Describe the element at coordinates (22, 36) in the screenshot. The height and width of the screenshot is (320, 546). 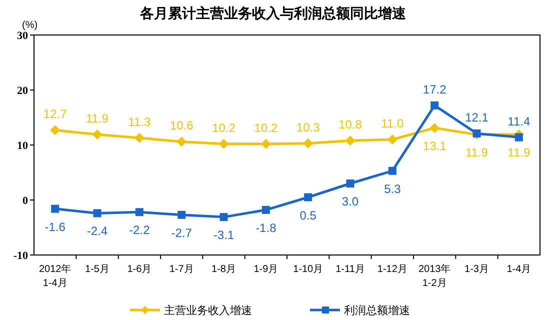
I see `y-tick-label: 30` at that location.